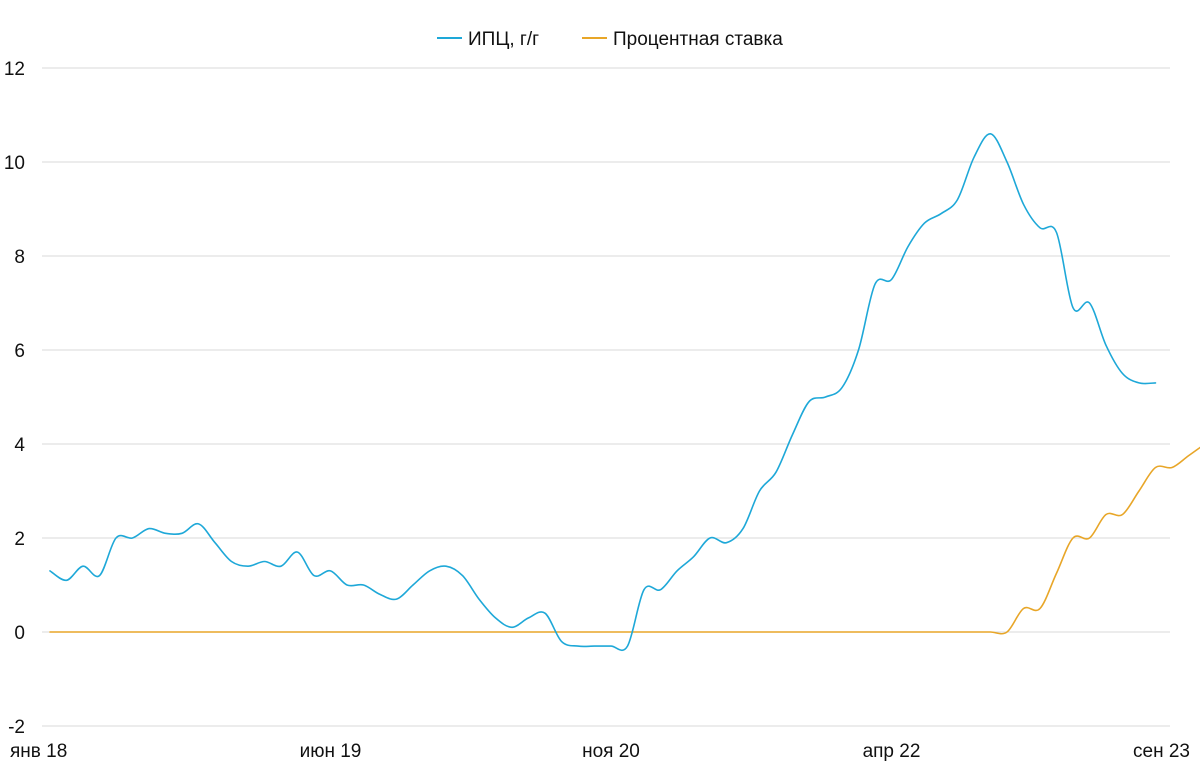 The image size is (1200, 771). Describe the element at coordinates (503, 39) in the screenshot. I see `legend-label-cpi: ИПЦ, г/г` at that location.